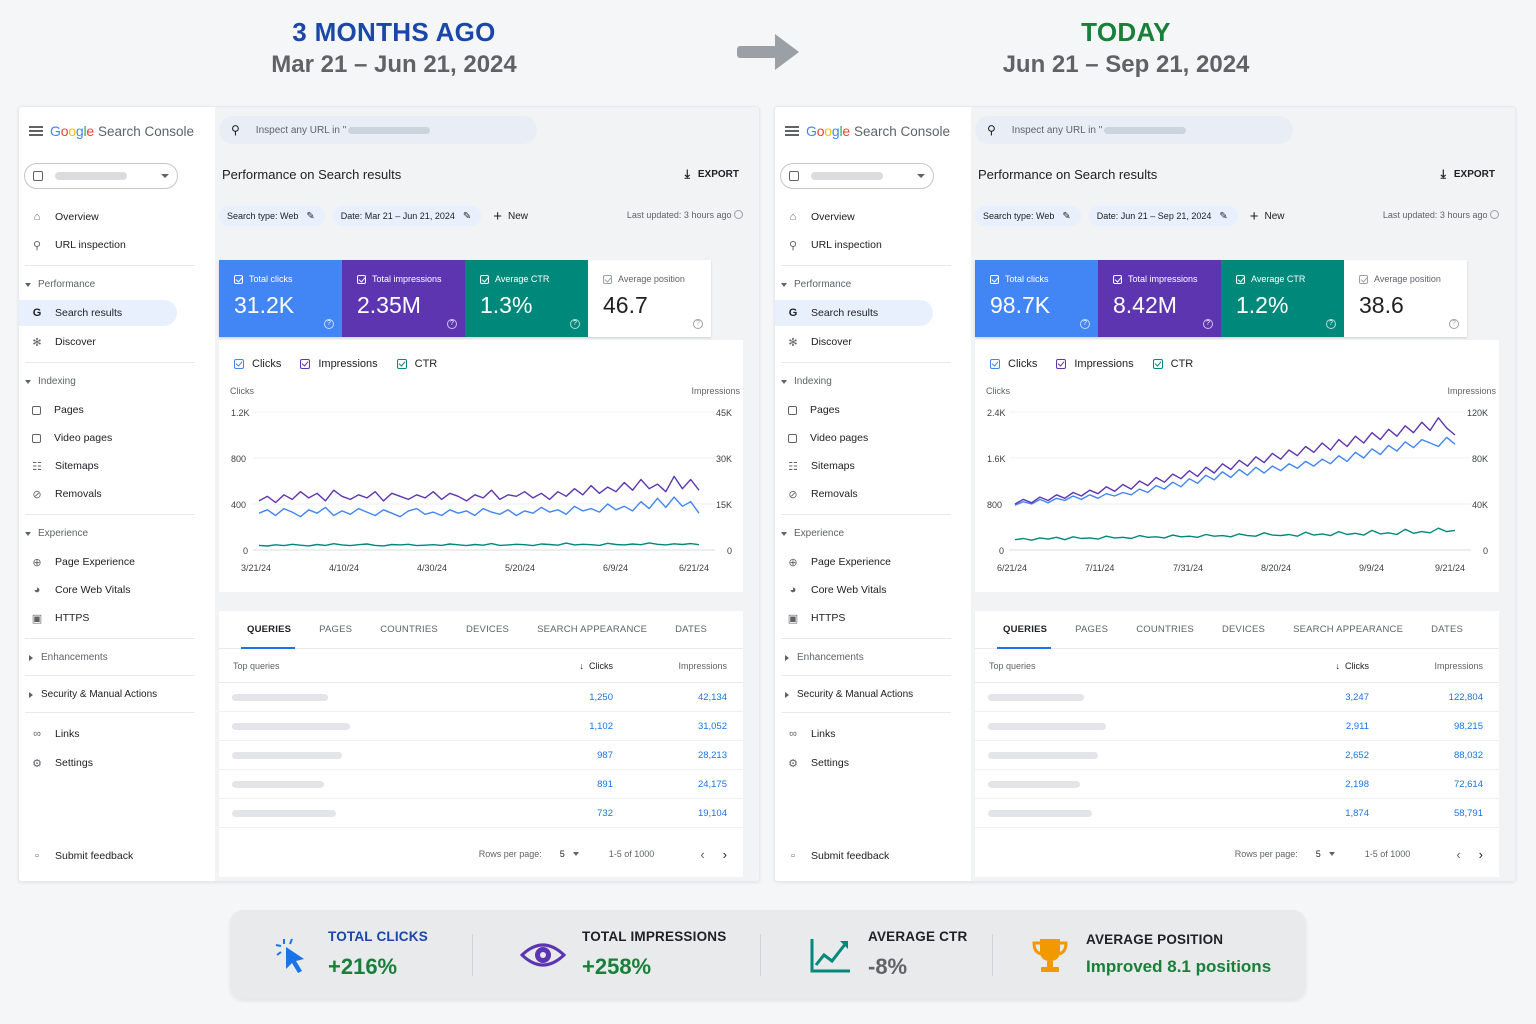  I want to click on card-average-ctr: Average CTR 1.3%?, so click(526, 298).